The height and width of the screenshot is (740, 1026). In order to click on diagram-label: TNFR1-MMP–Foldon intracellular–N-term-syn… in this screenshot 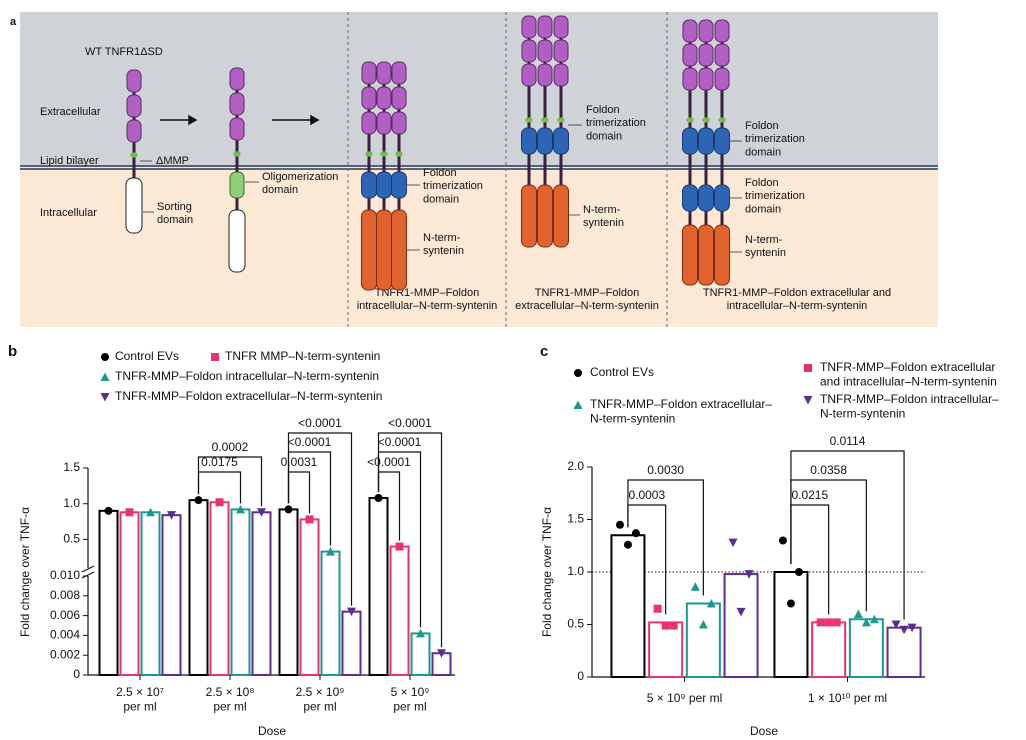, I will do `click(427, 299)`.